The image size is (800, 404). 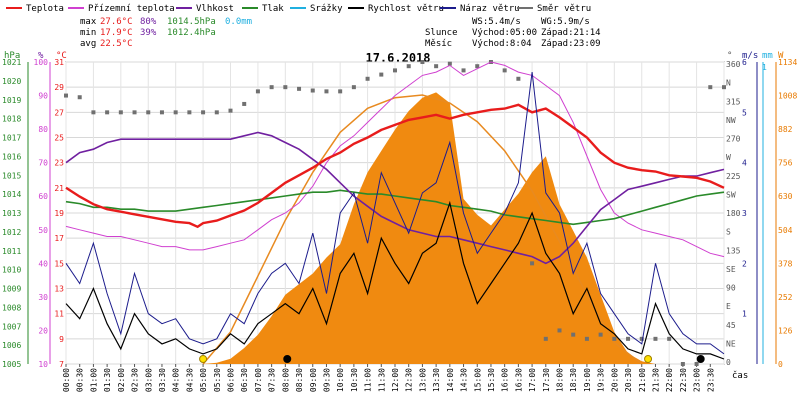 What do you see at coordinates (12, 56) in the screenshot?
I see `axis-unit-hpa: hPa` at bounding box center [12, 56].